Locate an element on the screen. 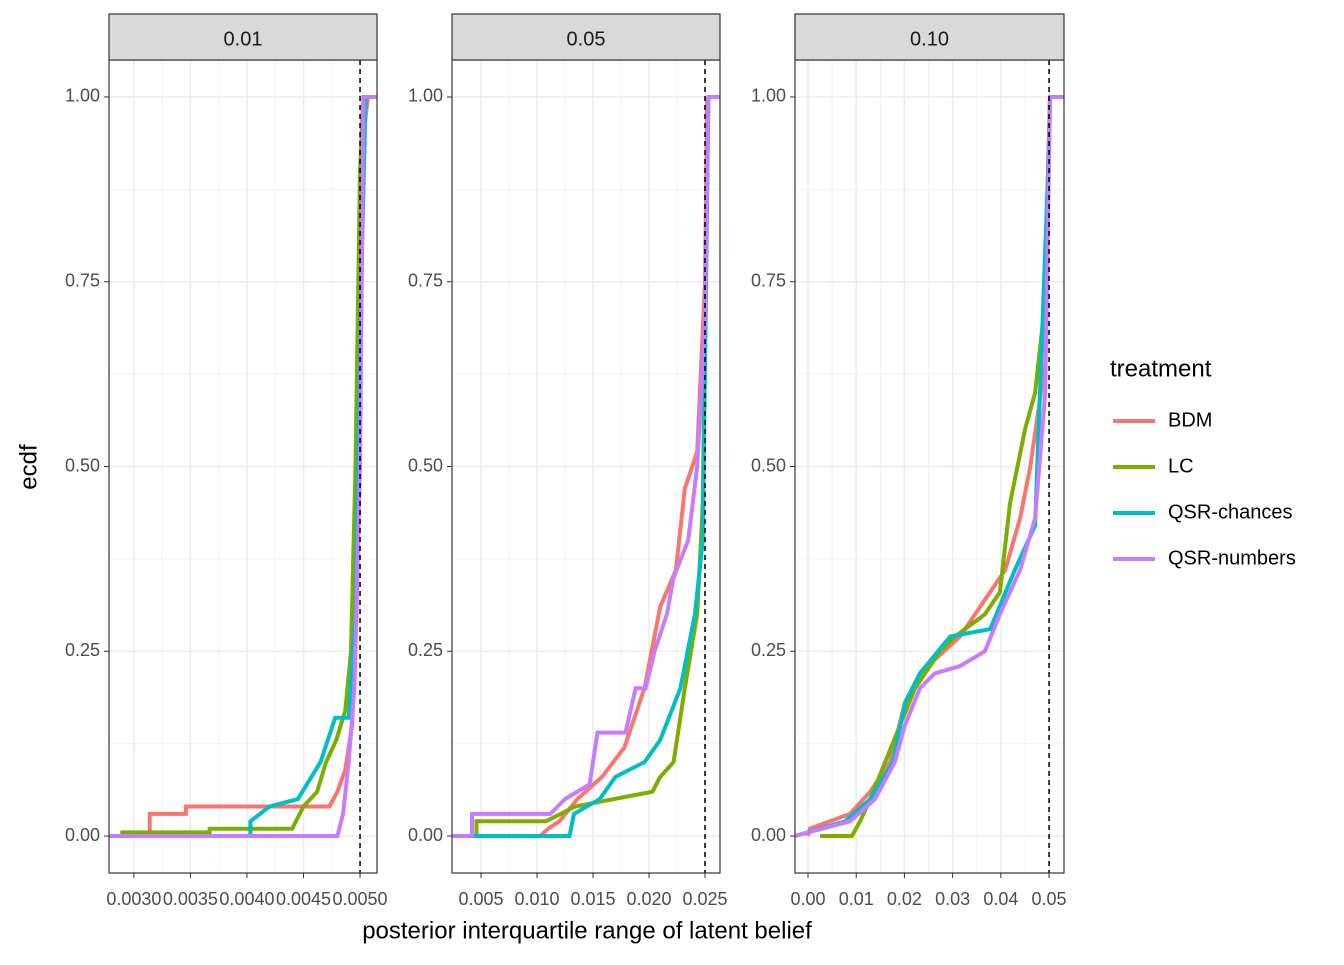  facet-label: 0.10 is located at coordinates (929, 39).